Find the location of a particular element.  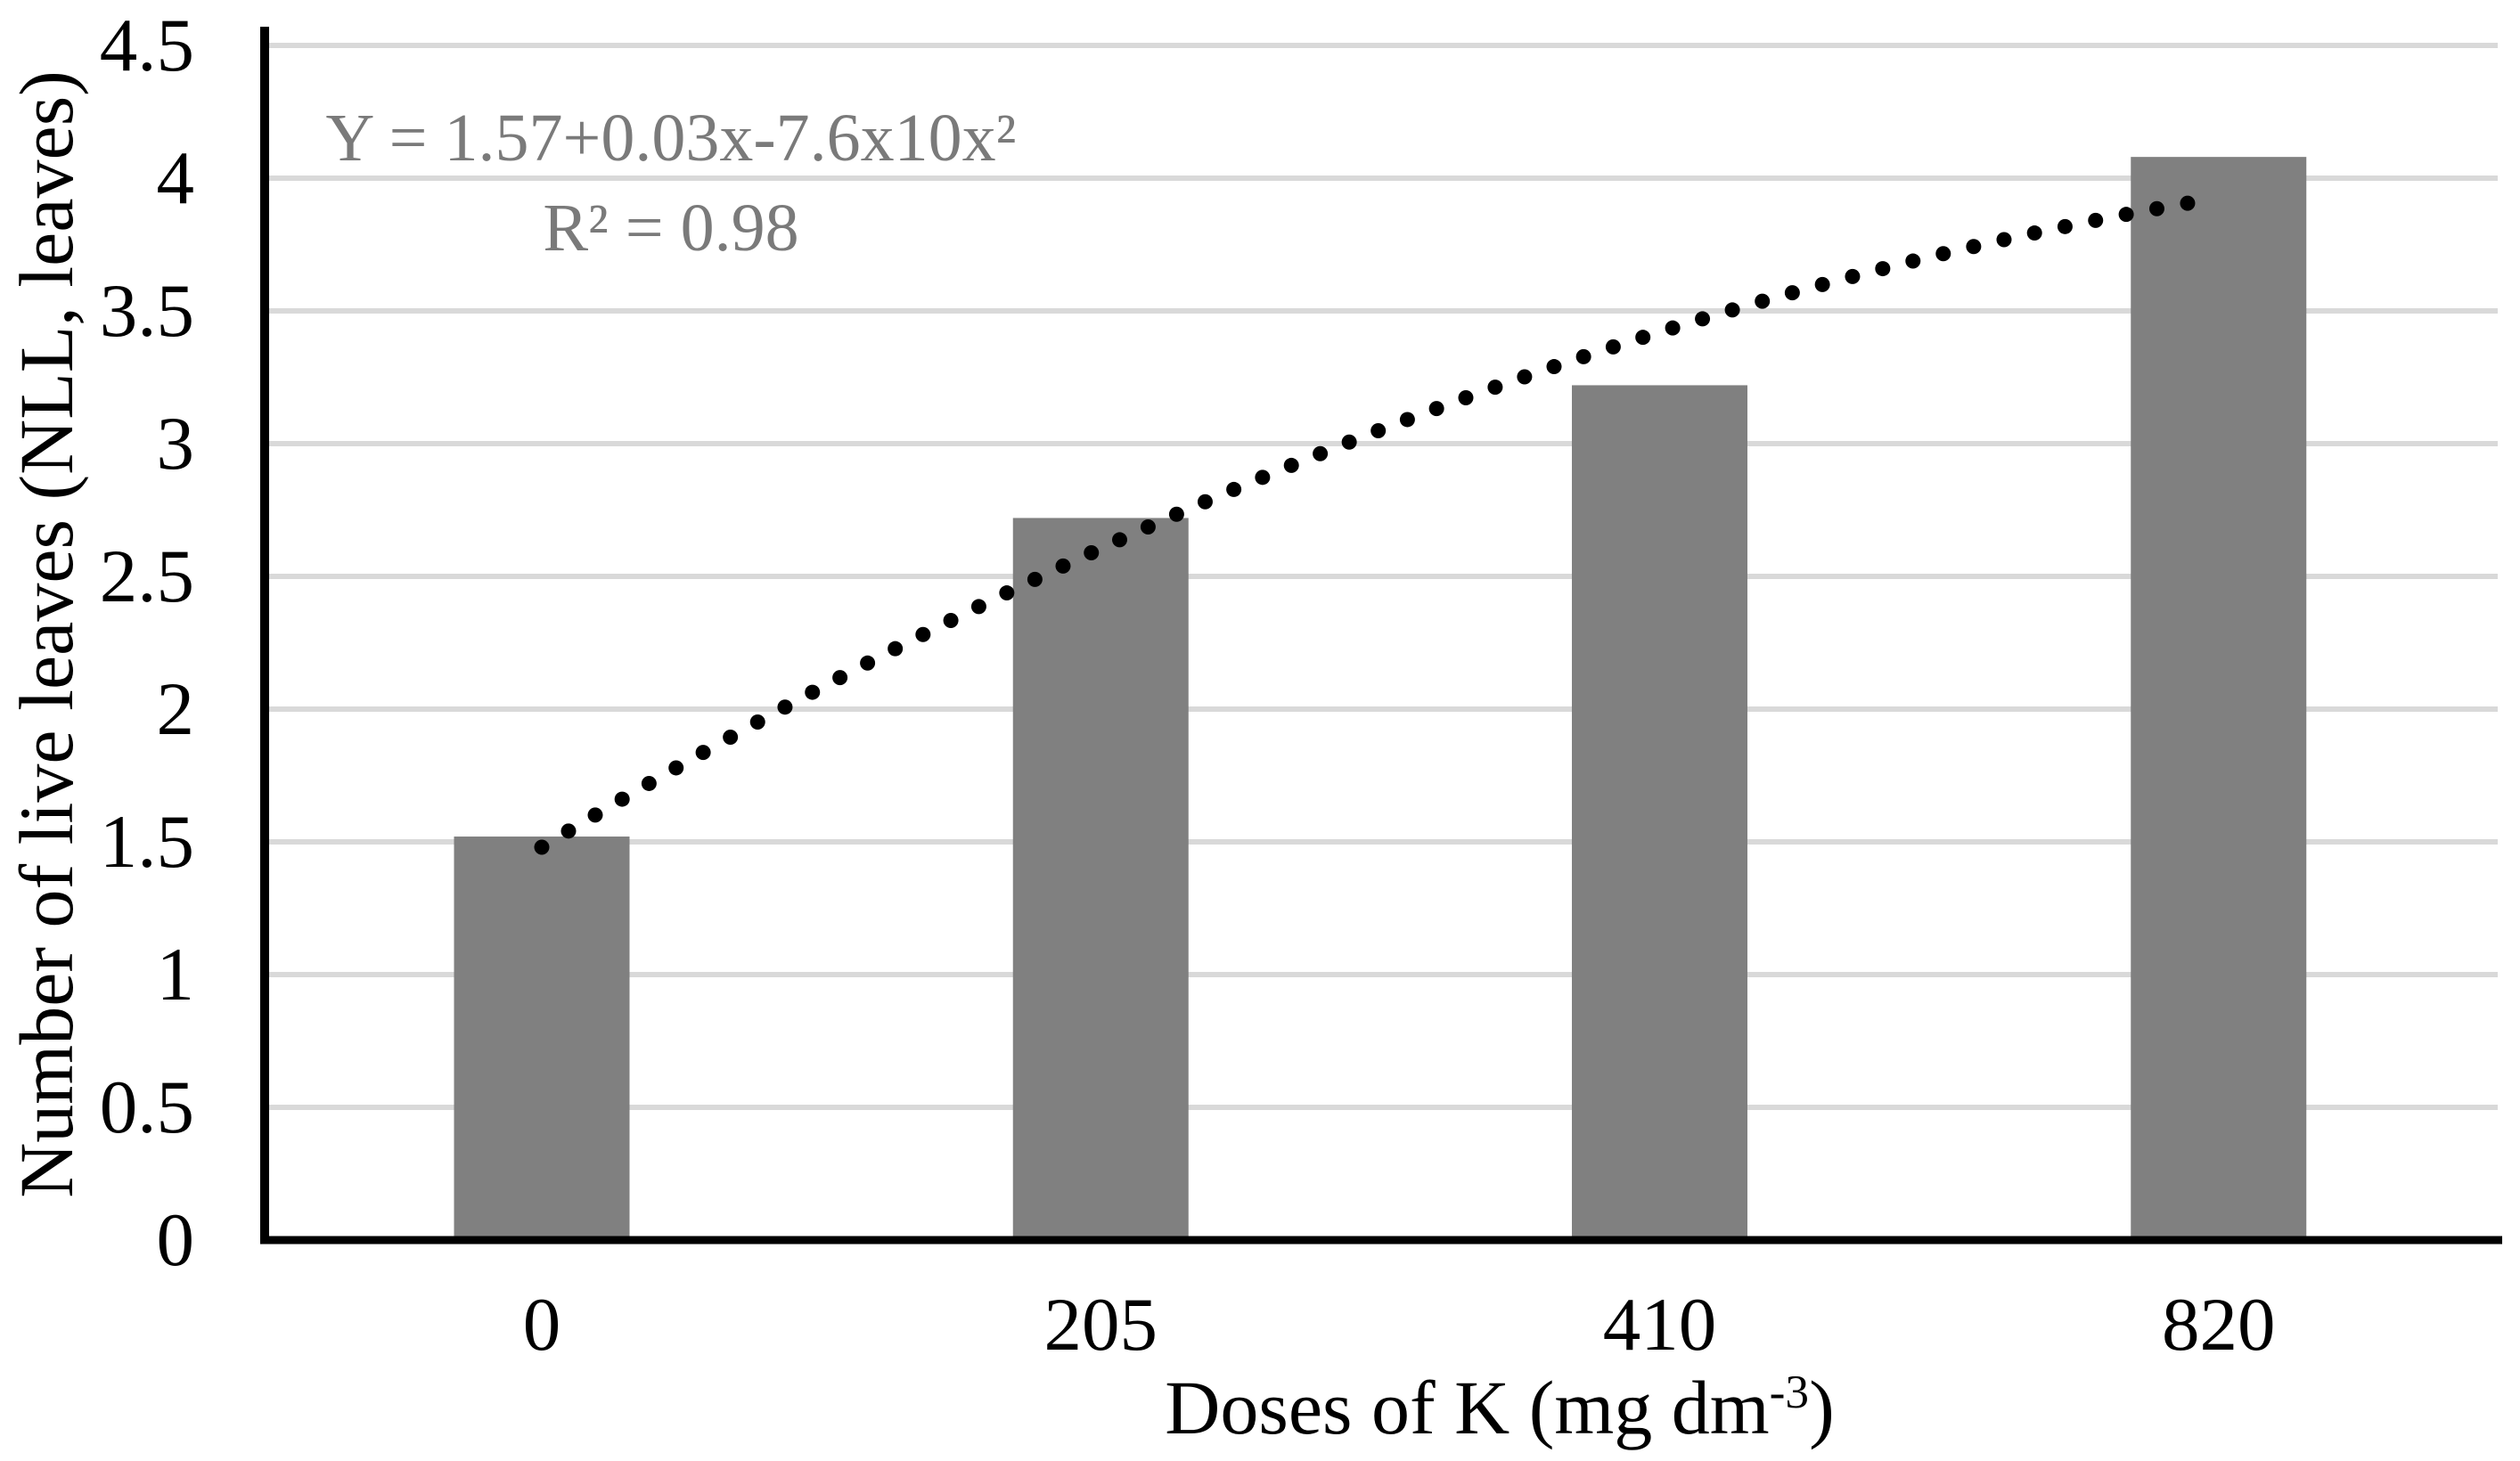

trendline-equation-line1: Y = 1.57+0.03x-7.6x10x² is located at coordinates (671, 138).